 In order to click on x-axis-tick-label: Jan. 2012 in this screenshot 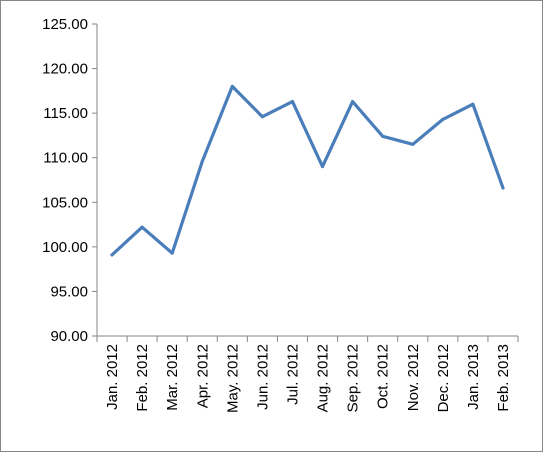, I will do `click(112, 377)`.